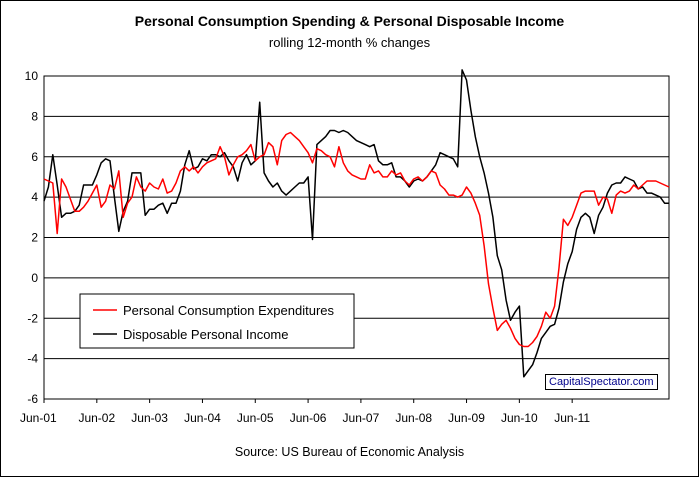 The image size is (699, 477). Describe the element at coordinates (519, 418) in the screenshot. I see `x-tick-label: Jun-10` at that location.